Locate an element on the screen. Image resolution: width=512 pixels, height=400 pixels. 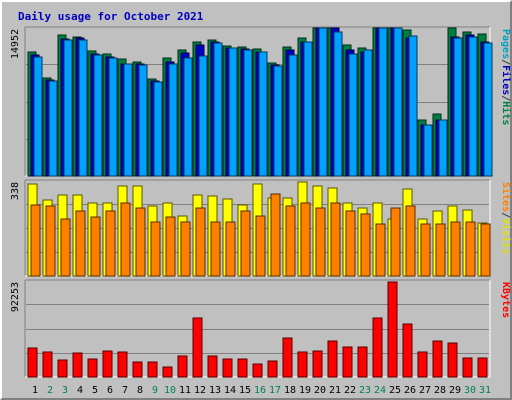
day-label-2: 2 is located at coordinates (50, 390).